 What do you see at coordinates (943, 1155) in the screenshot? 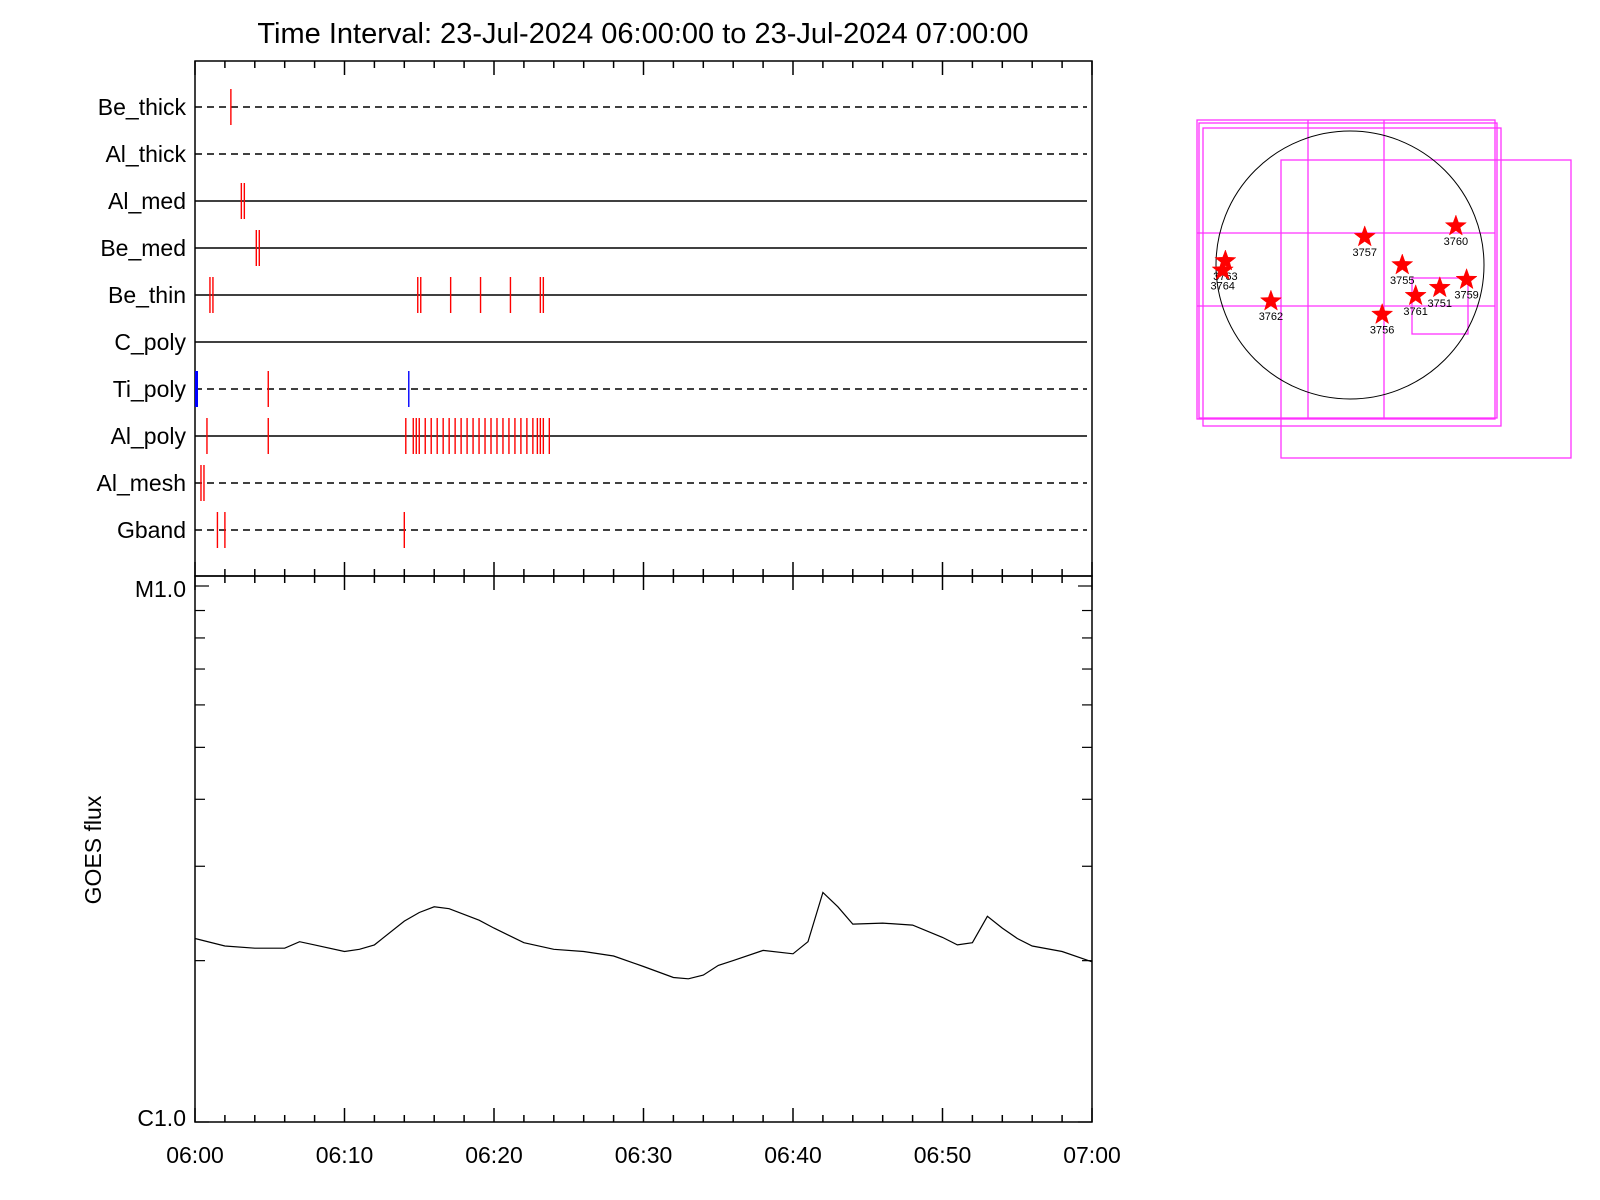
I see `x-tick-label: 06:50` at bounding box center [943, 1155].